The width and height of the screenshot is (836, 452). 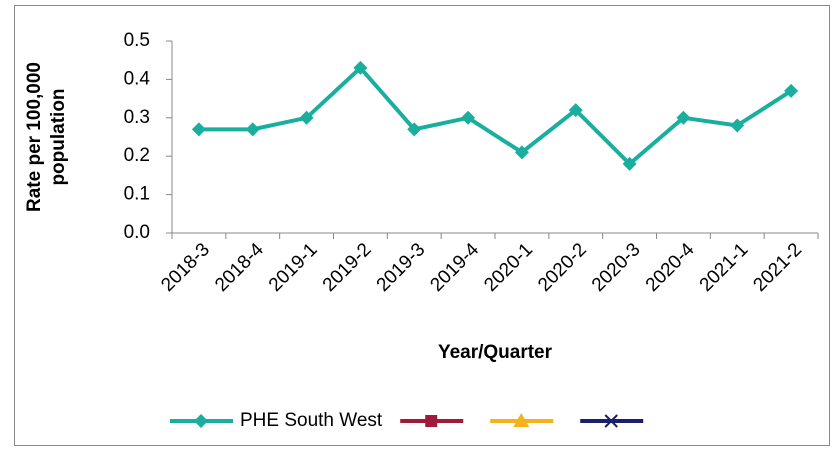 What do you see at coordinates (137, 155) in the screenshot?
I see `y-tick-label: 0.2` at bounding box center [137, 155].